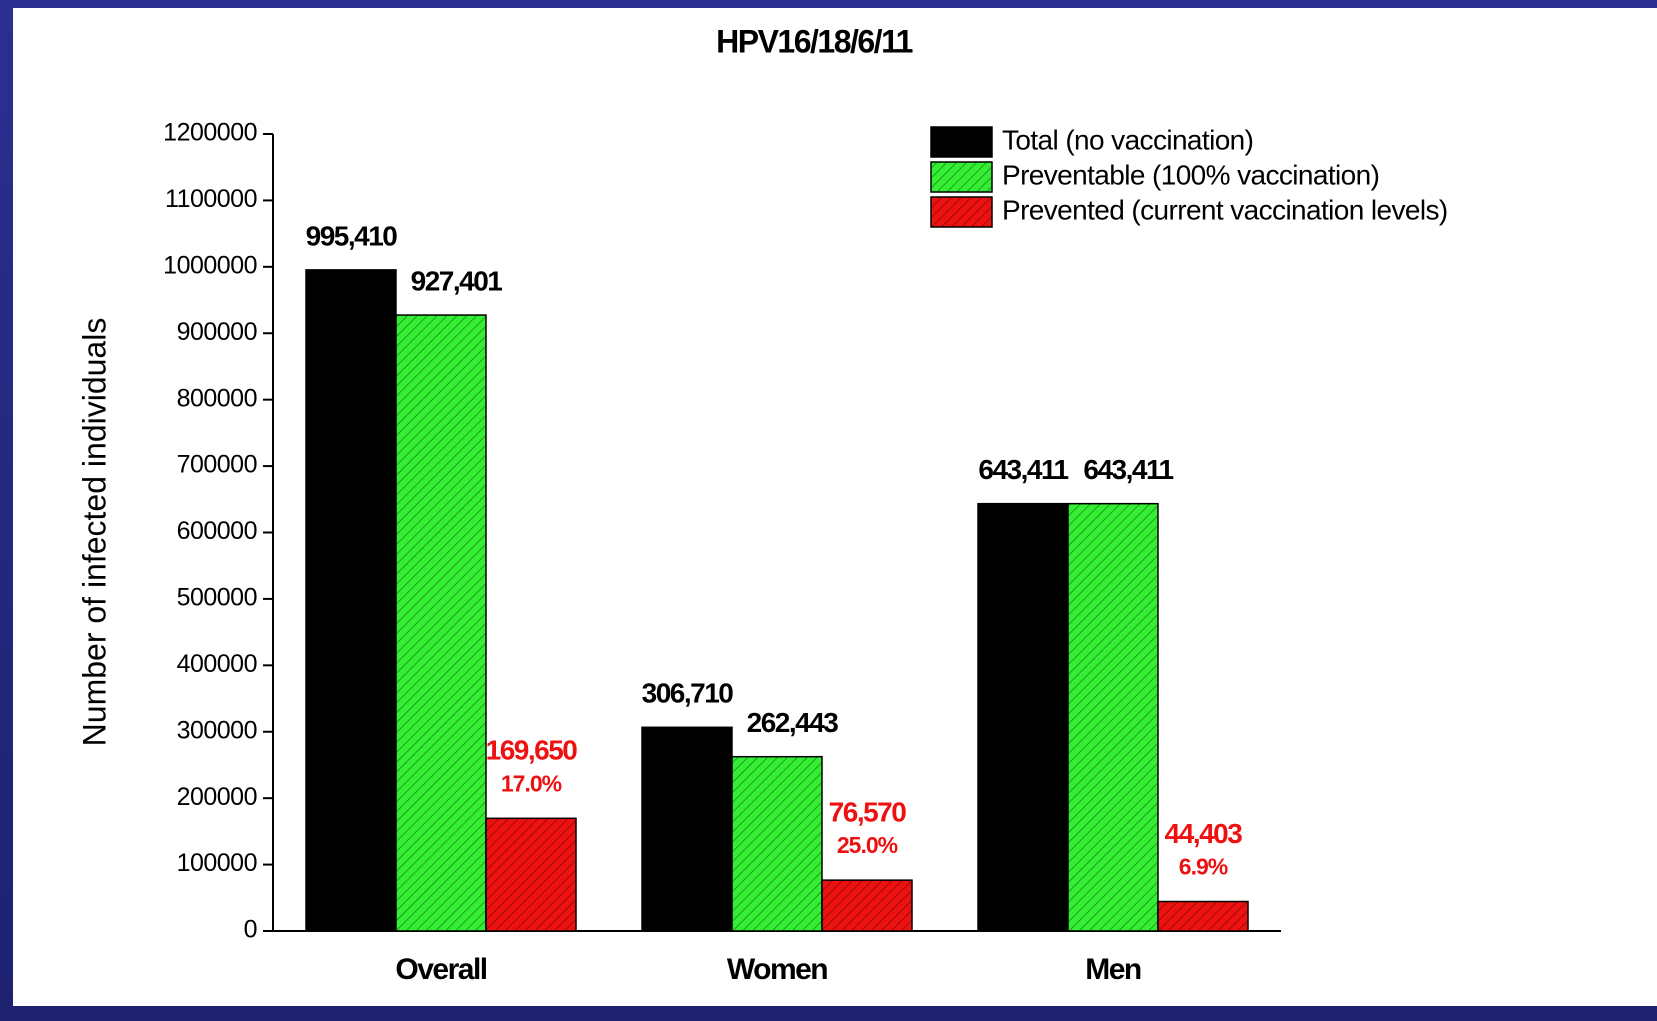  What do you see at coordinates (217, 797) in the screenshot?
I see `y-tick-label: 200000` at bounding box center [217, 797].